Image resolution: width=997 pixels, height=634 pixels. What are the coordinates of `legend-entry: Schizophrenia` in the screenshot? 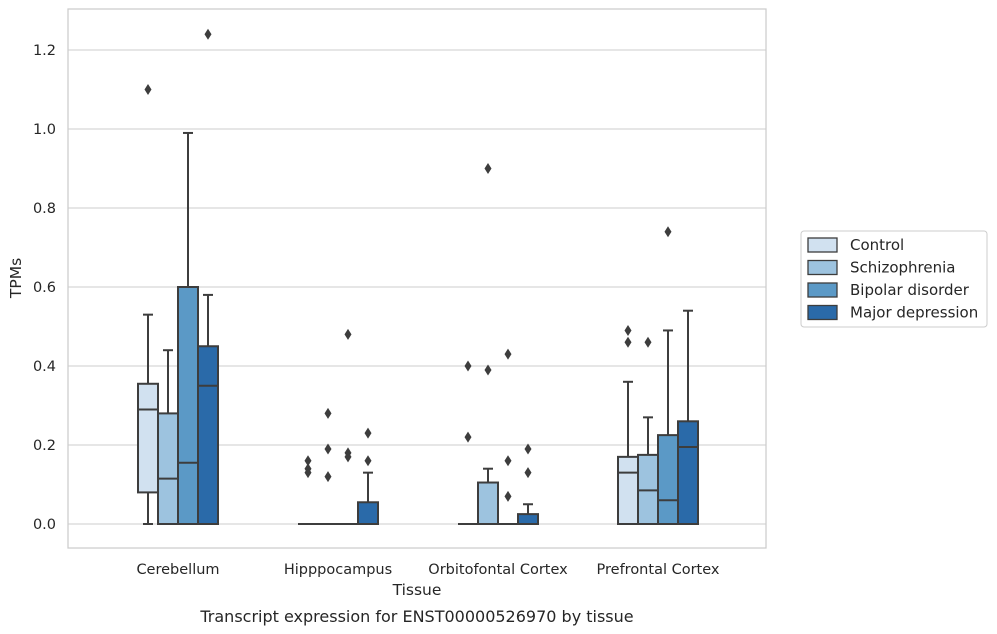 It's located at (902, 268).